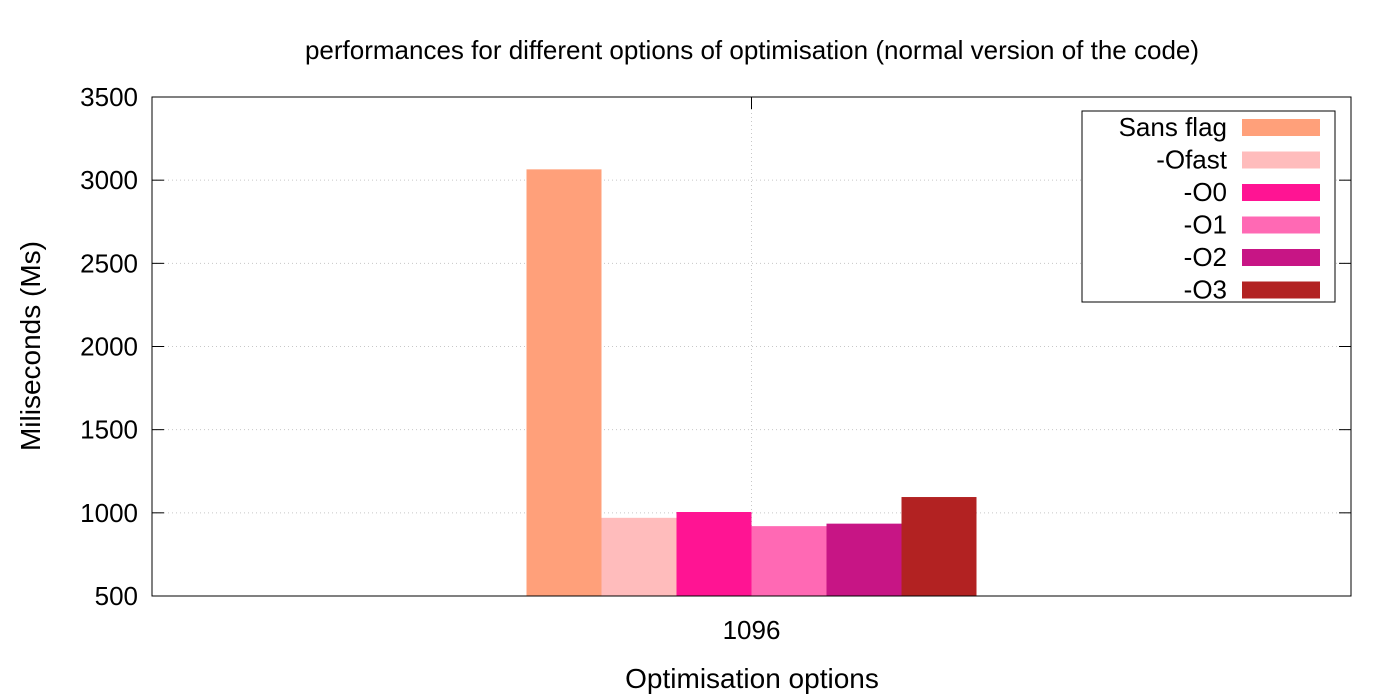  I want to click on bar-sans-flag, so click(564, 383).